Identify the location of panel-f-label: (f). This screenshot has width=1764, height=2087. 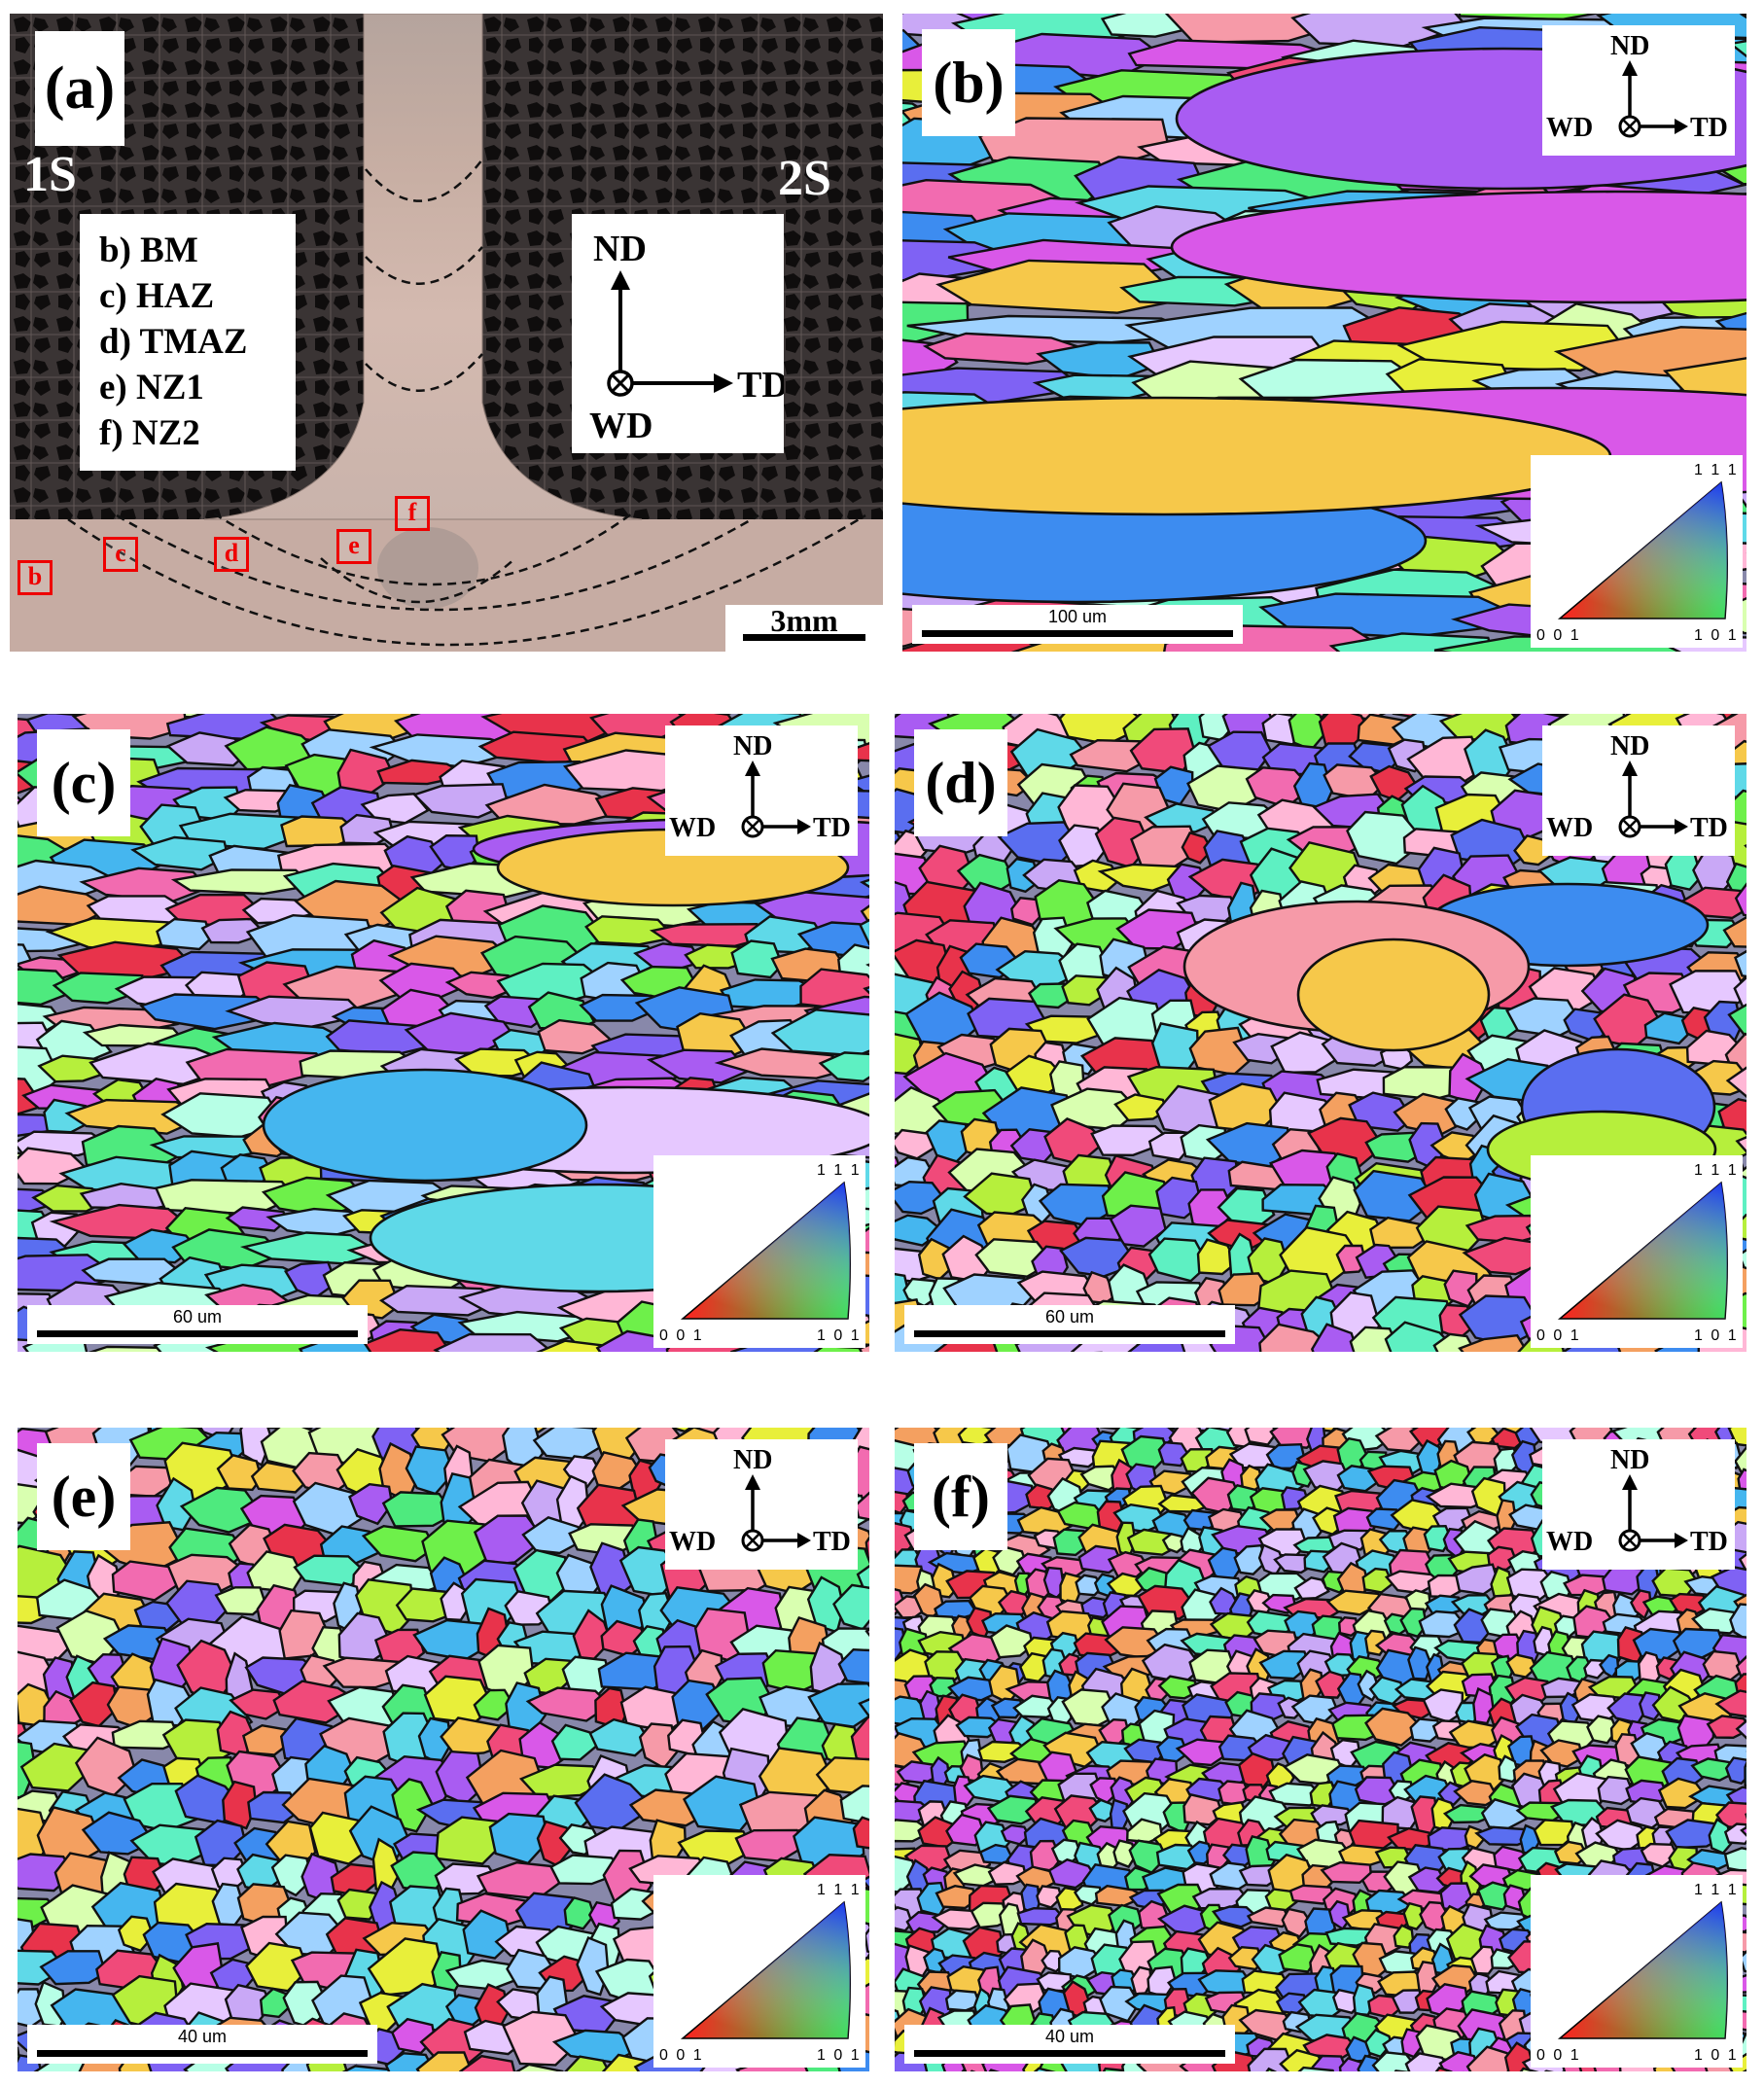
(960, 1496).